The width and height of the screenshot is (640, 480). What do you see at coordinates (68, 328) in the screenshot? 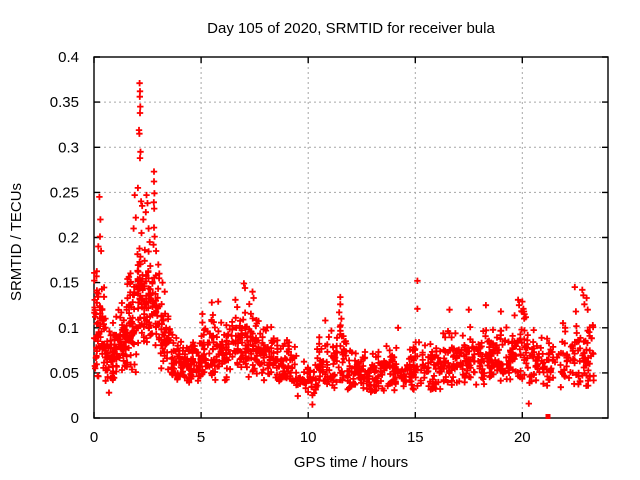
I see `y-tick-label: 0.1` at bounding box center [68, 328].